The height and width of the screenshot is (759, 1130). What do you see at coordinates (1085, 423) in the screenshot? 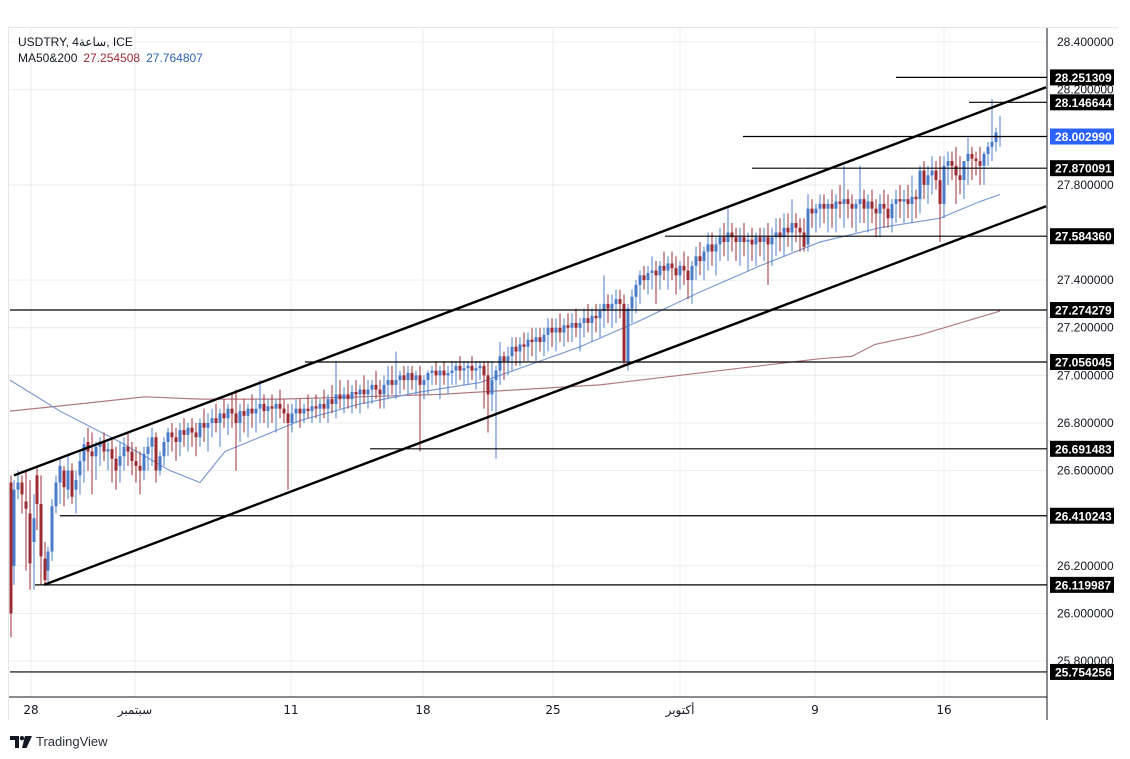
I see `price-tick-label: 26.800000` at bounding box center [1085, 423].